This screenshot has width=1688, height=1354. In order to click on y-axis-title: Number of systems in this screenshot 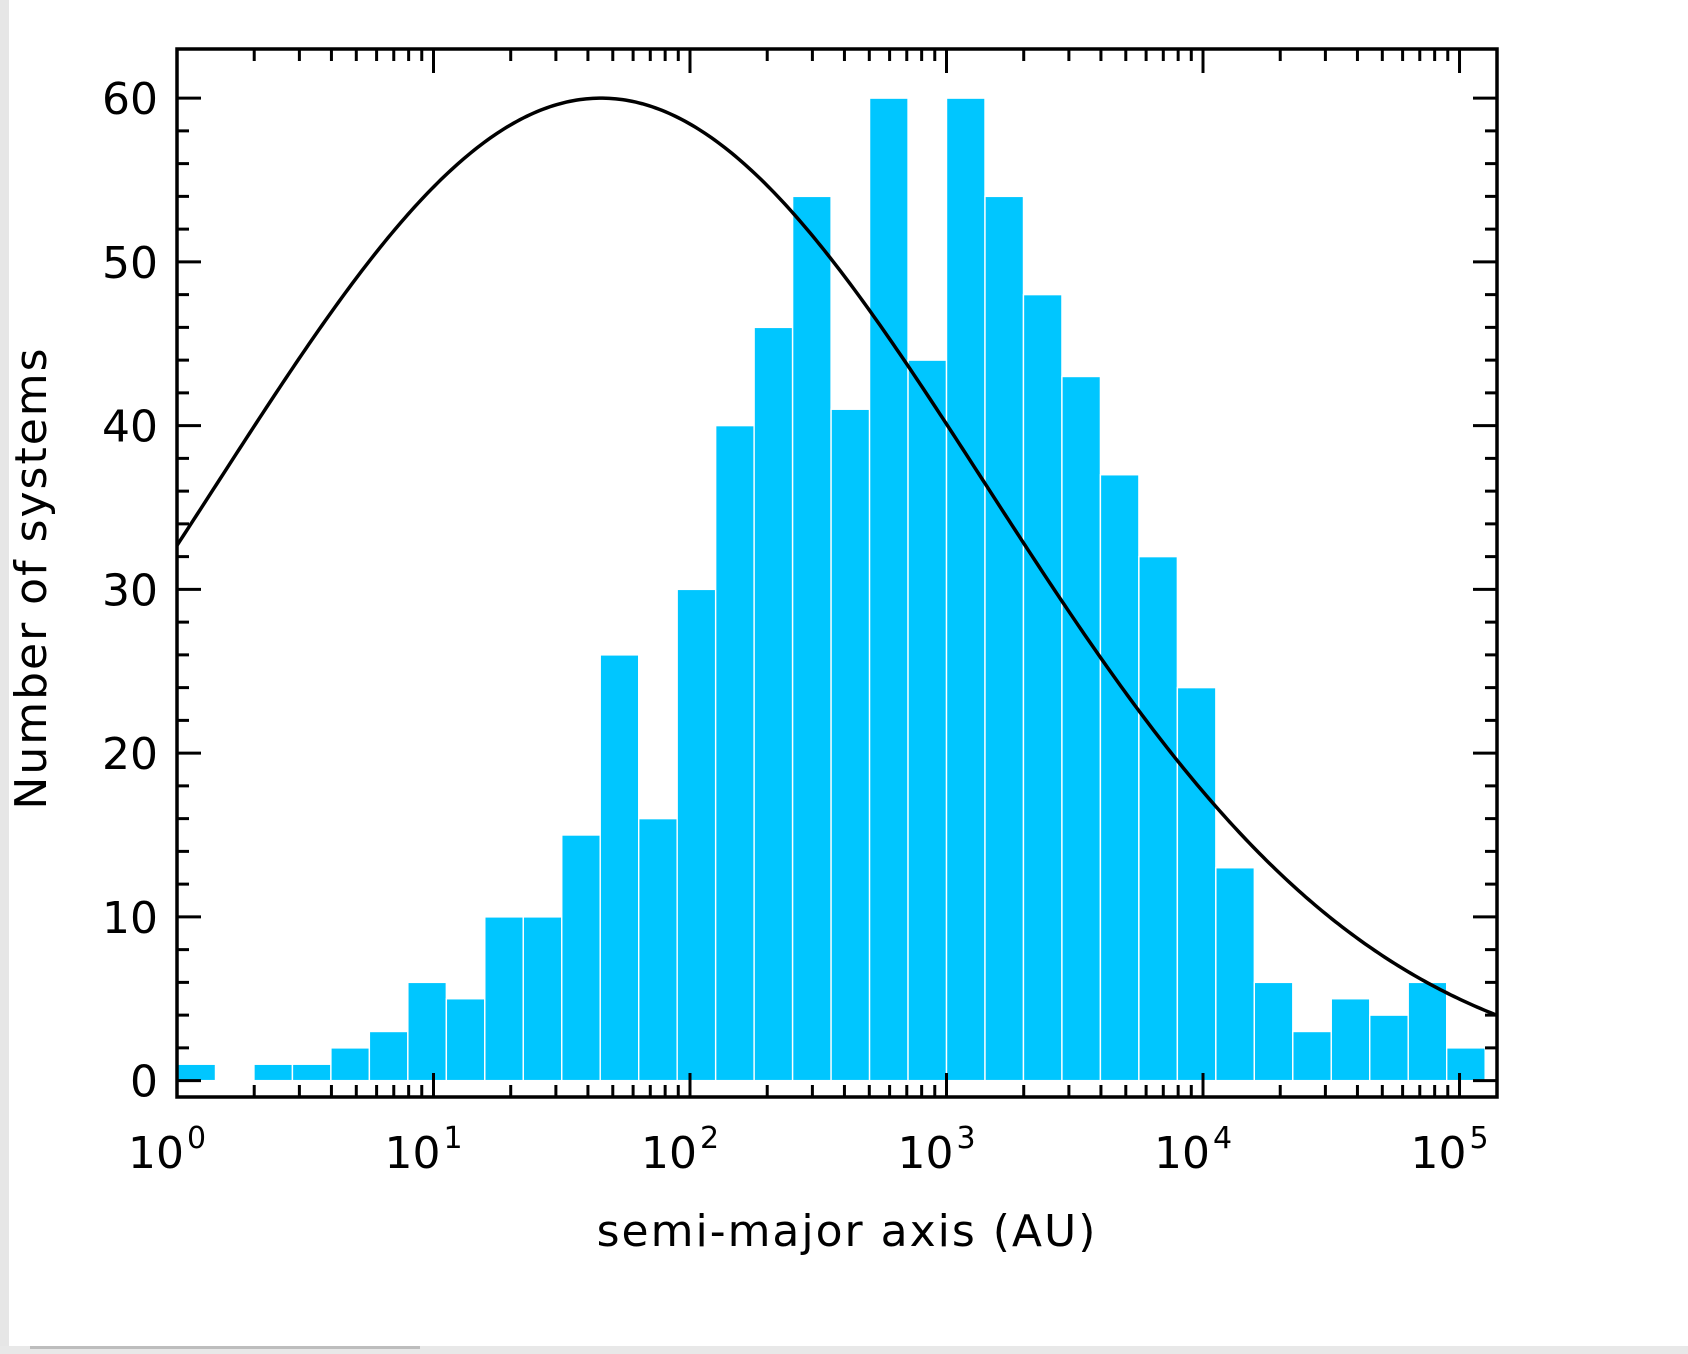, I will do `click(31, 577)`.